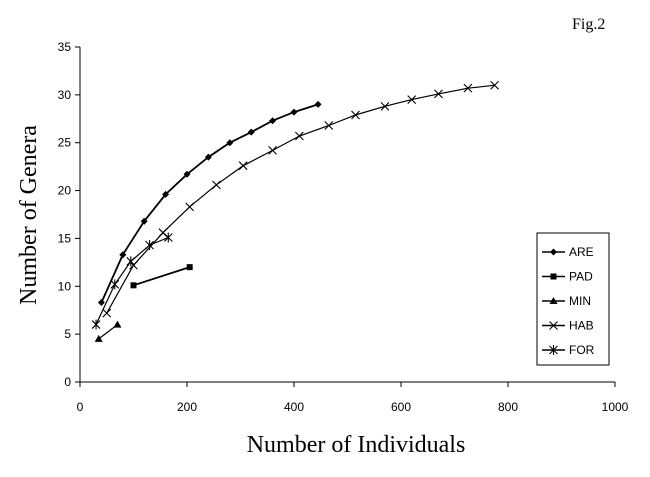  I want to click on legend: ARE PAD MIN HAB FOR, so click(573, 299).